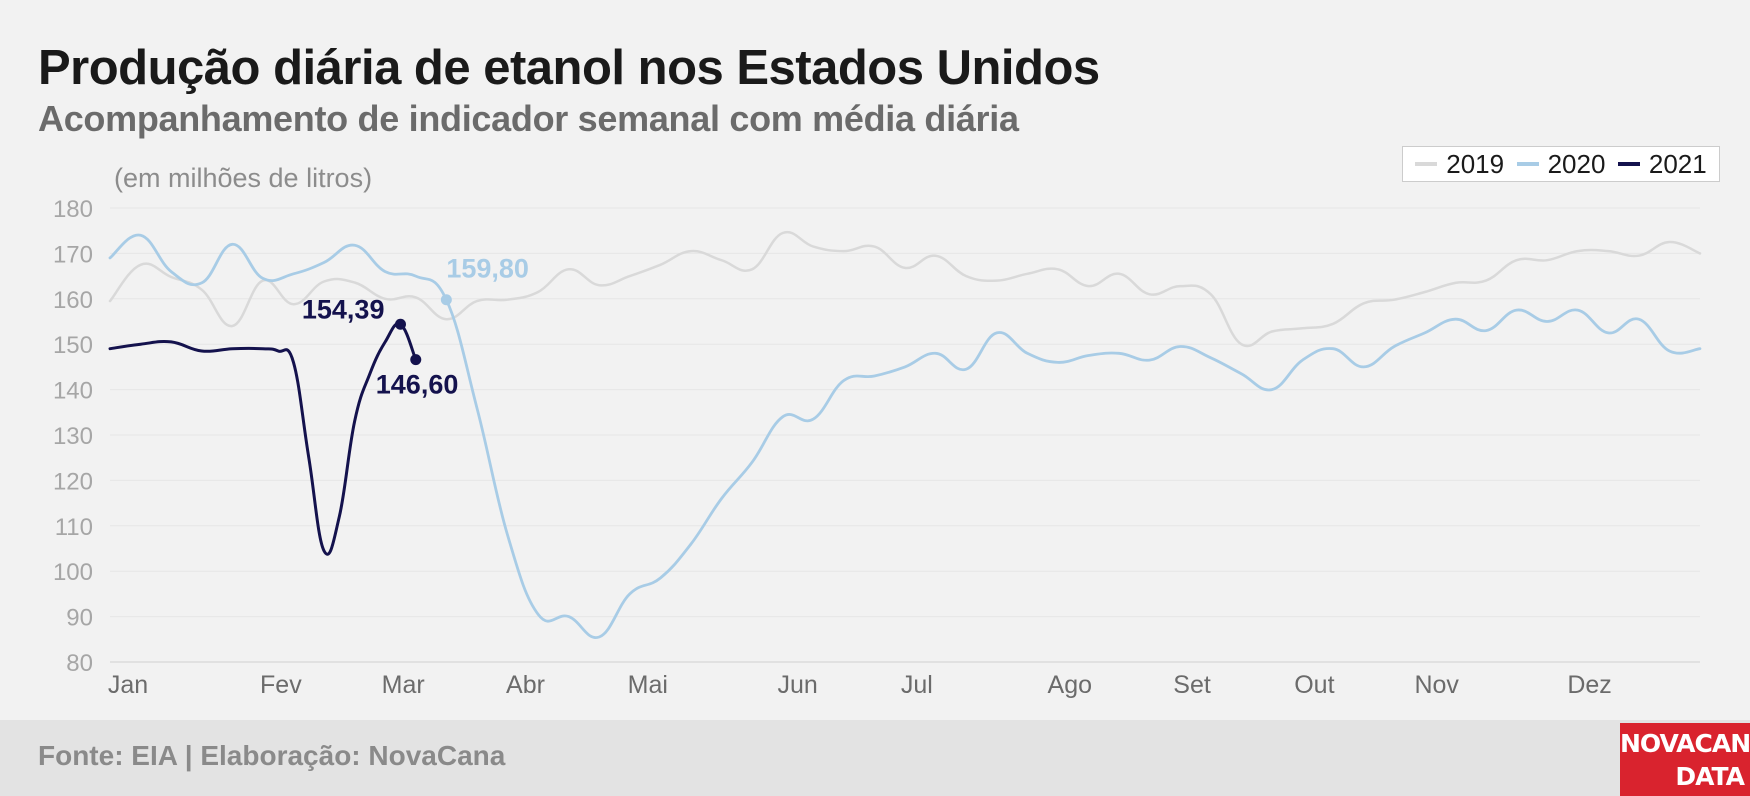 The width and height of the screenshot is (1750, 796). I want to click on legend-label-2021: 2021, so click(1677, 163).